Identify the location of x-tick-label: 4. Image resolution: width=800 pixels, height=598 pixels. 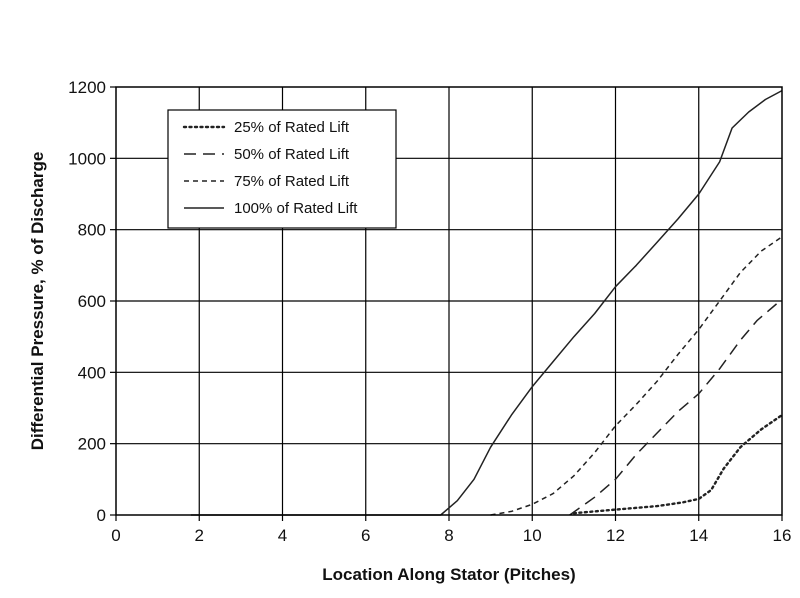
(282, 535).